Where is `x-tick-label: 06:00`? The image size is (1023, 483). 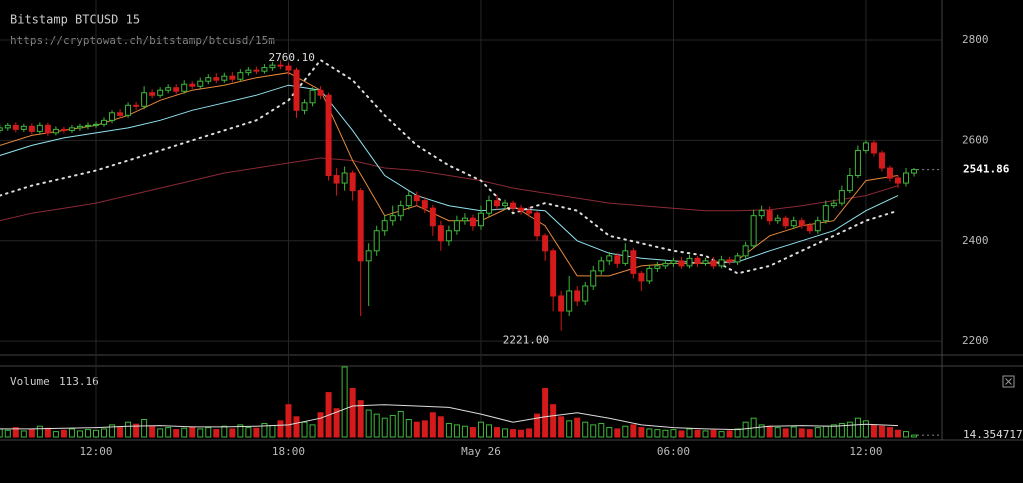
x-tick-label: 06:00 is located at coordinates (673, 451).